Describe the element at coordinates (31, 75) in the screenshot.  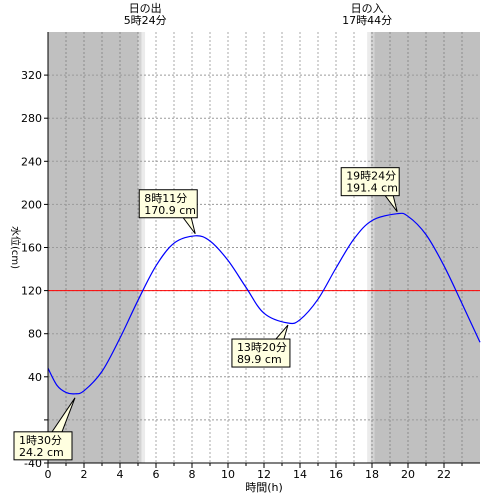
I see `y-tick-label: 320` at that location.